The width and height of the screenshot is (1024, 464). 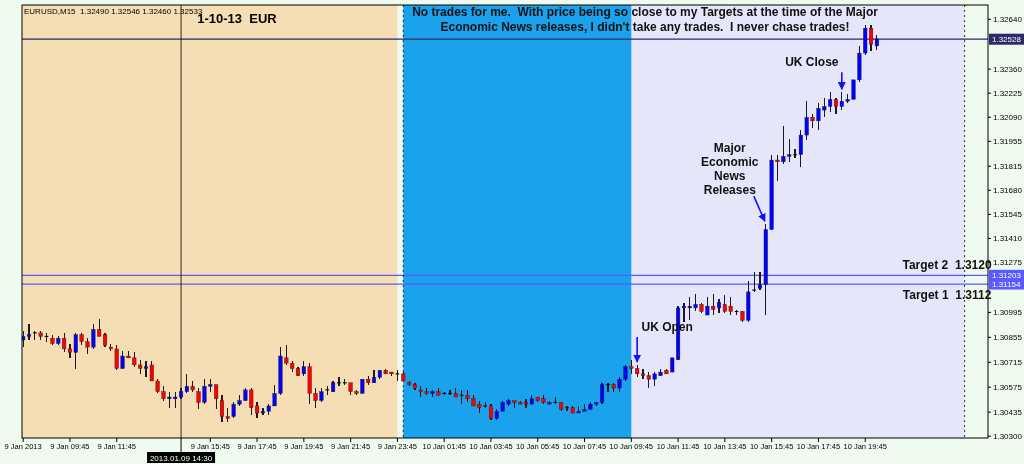 I want to click on ref-line-label: 1.32528, so click(x=1007, y=40).